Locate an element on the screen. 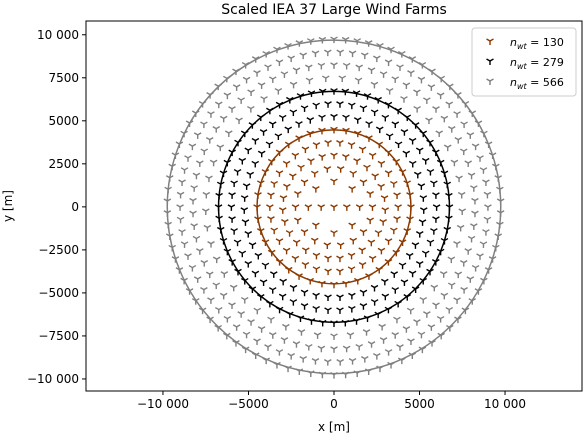 The image size is (584, 439). legend-box is located at coordinates (524, 62).